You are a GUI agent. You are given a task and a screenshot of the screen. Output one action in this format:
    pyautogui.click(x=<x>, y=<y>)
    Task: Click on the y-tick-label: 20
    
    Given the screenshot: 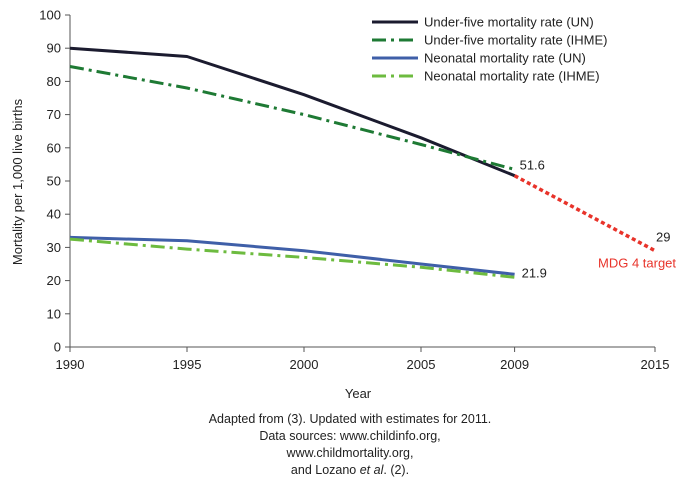 What is the action you would take?
    pyautogui.click(x=54, y=280)
    